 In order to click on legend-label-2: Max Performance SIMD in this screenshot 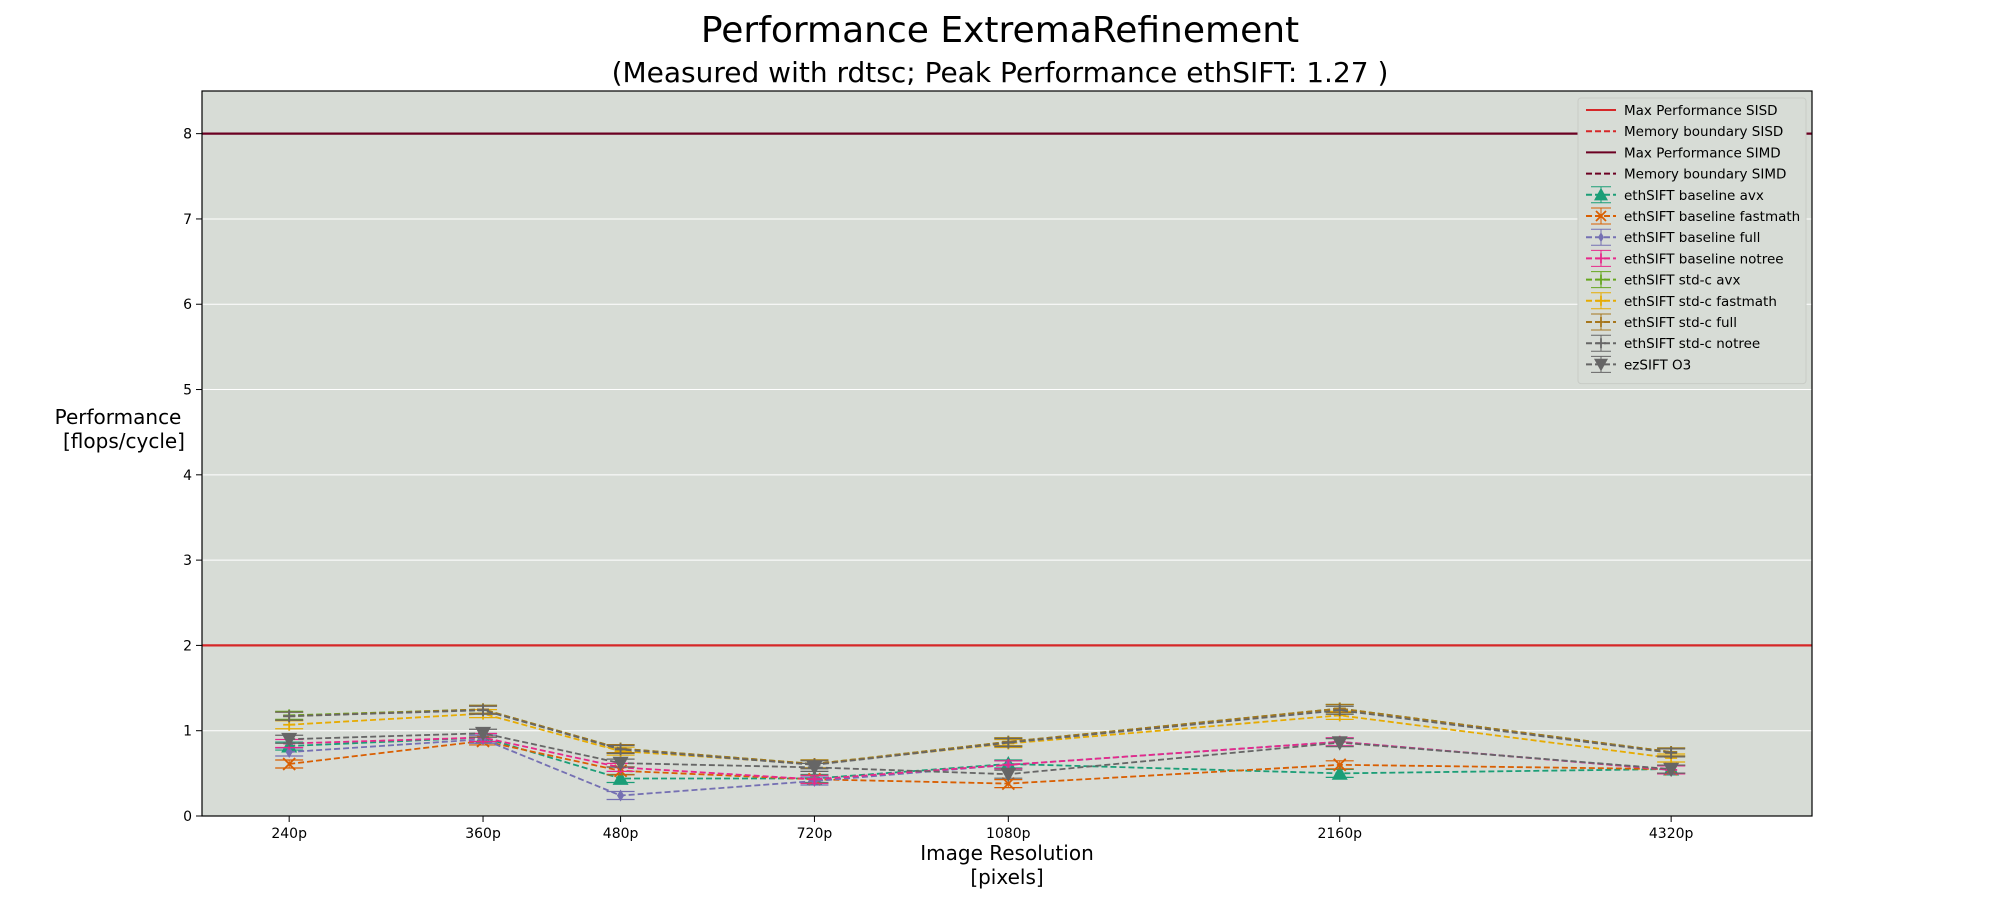, I will do `click(1702, 153)`.